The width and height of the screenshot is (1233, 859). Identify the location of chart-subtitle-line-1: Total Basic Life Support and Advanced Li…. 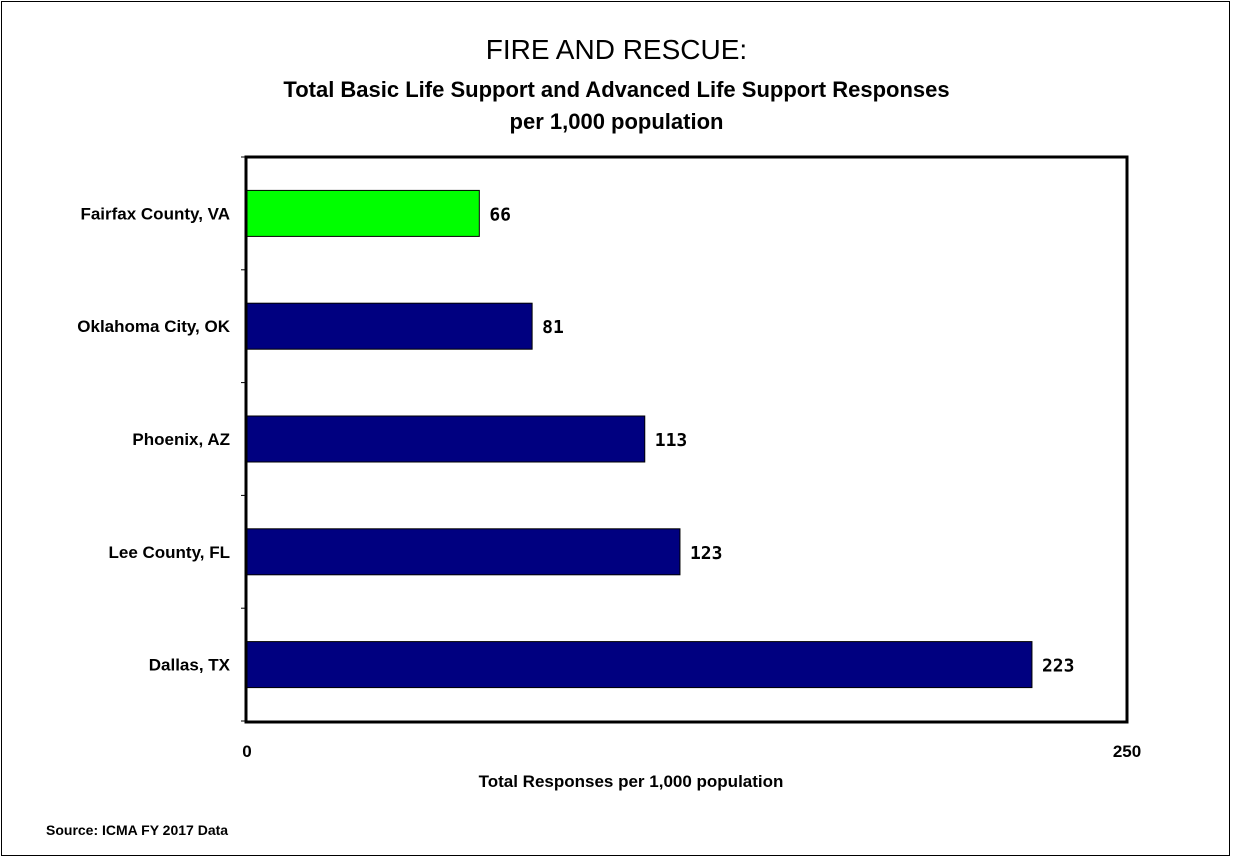
(616, 89).